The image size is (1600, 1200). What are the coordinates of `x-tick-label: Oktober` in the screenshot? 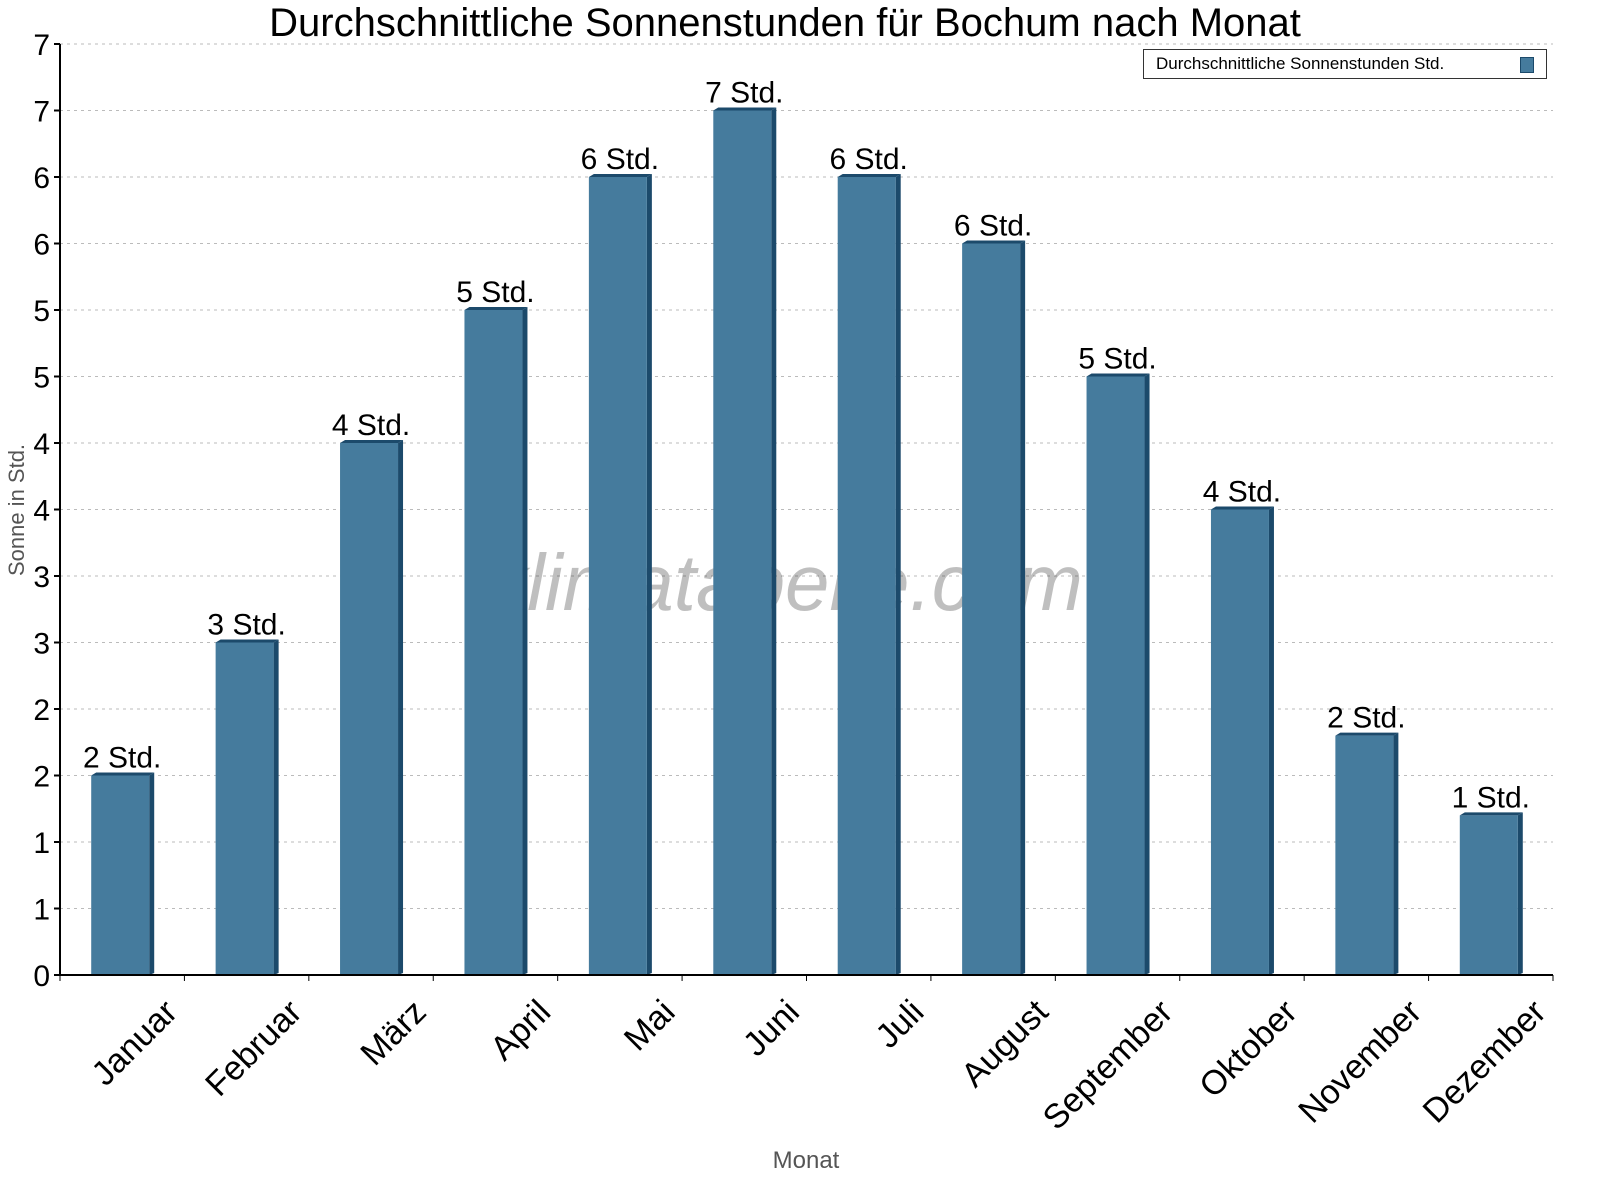 It's located at (1248, 1049).